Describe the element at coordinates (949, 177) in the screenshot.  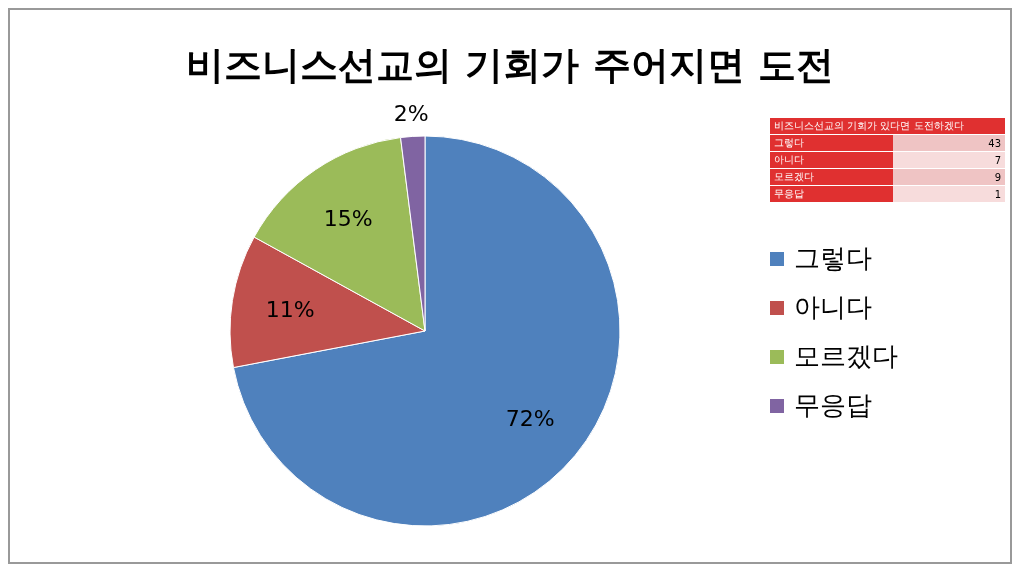
I see `data-label: 9` at that location.